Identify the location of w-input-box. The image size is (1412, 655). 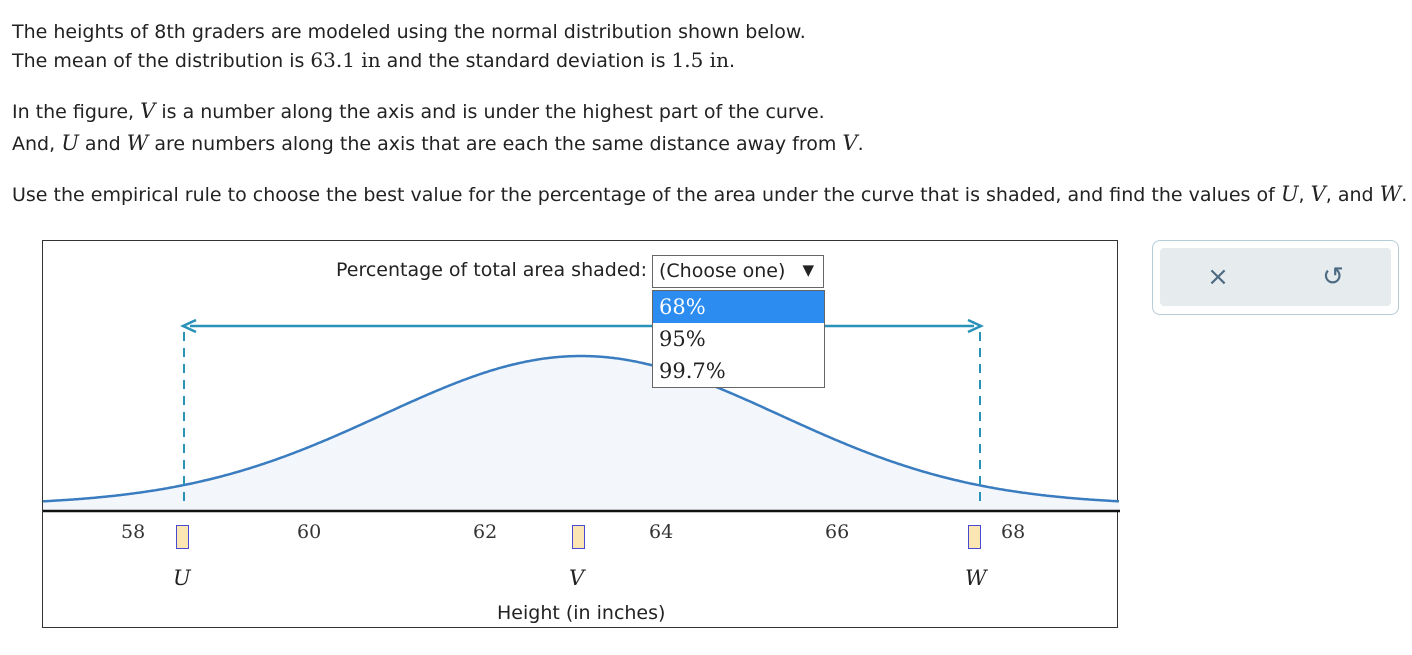
(974, 537).